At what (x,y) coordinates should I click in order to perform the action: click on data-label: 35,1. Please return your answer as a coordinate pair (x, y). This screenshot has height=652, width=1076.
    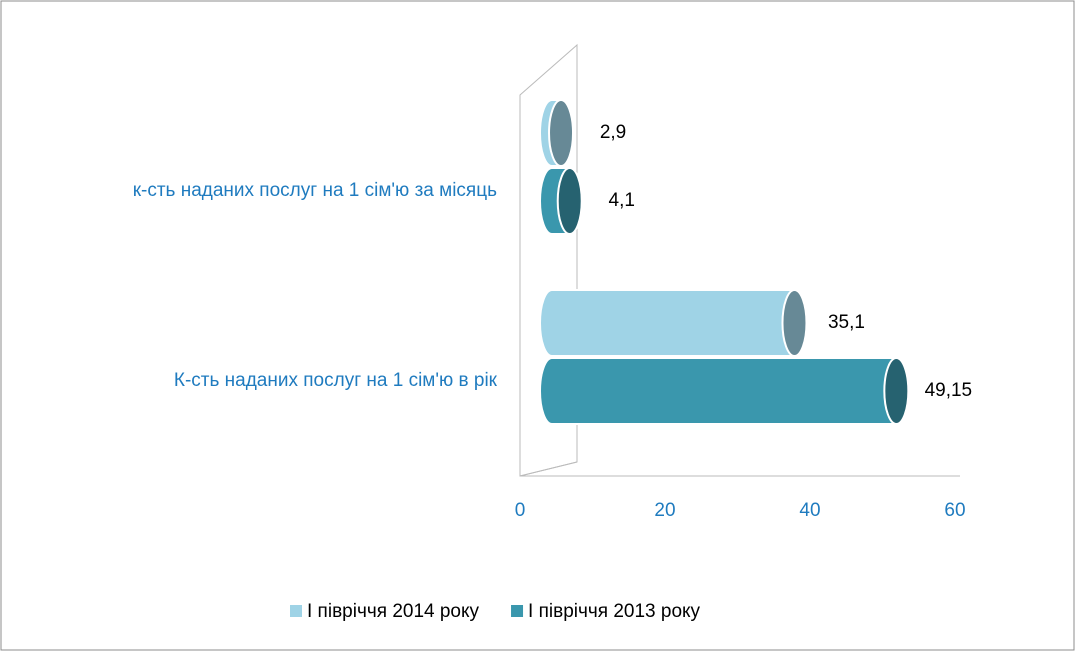
    Looking at the image, I should click on (846, 322).